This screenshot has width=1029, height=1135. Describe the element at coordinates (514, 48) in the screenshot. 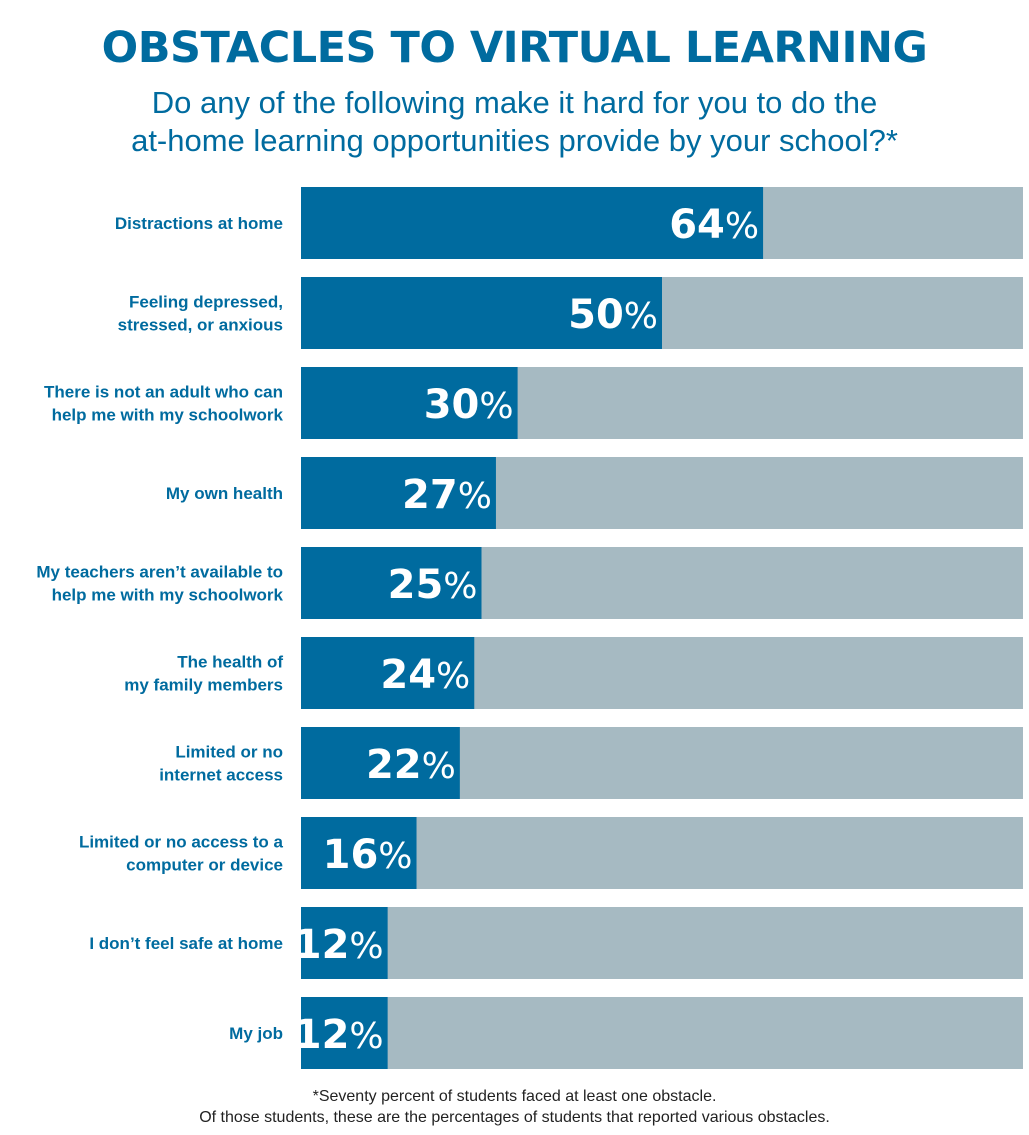

I see `chart-title: OBSTACLES TO VIRTUAL LEARNING` at that location.